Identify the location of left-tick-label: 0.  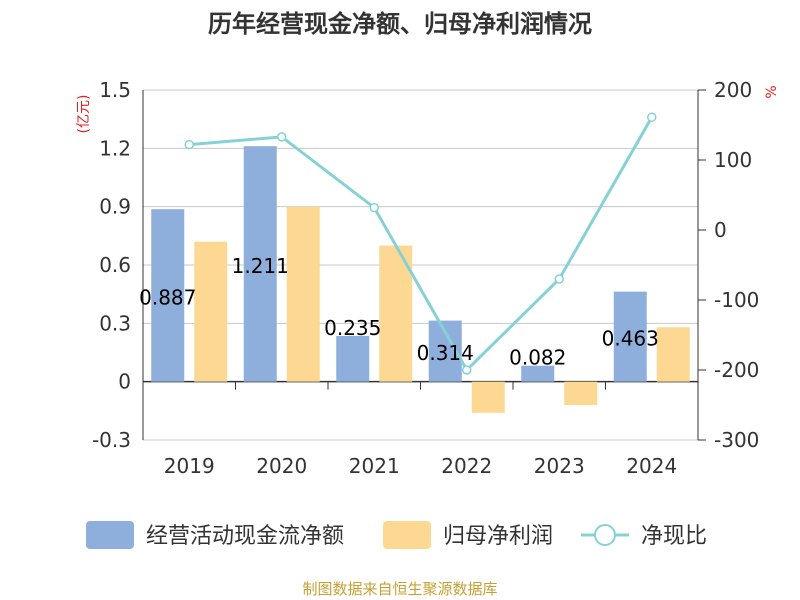
(124, 382).